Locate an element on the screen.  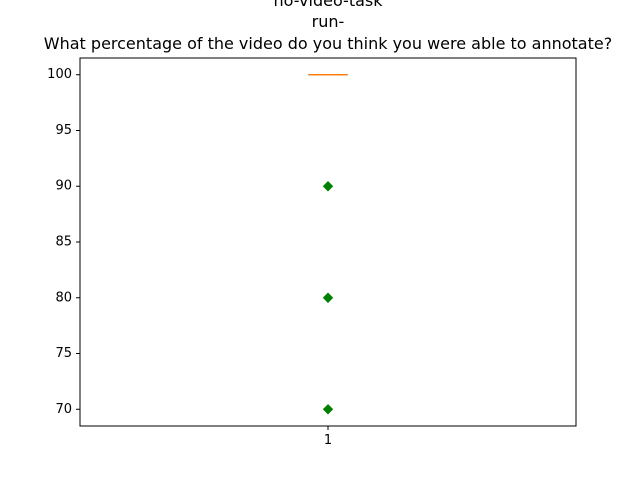
y-axis: 70 75 80 85 90 95 100 is located at coordinates (63, 242).